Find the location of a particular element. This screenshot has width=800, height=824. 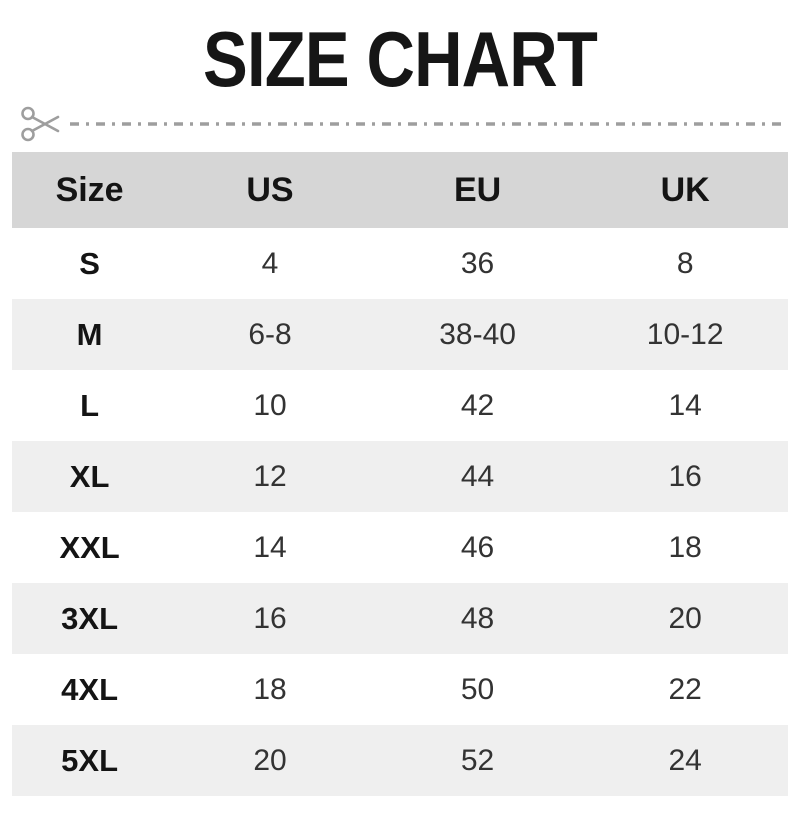

header-row: Size US EU UK is located at coordinates (400, 190).